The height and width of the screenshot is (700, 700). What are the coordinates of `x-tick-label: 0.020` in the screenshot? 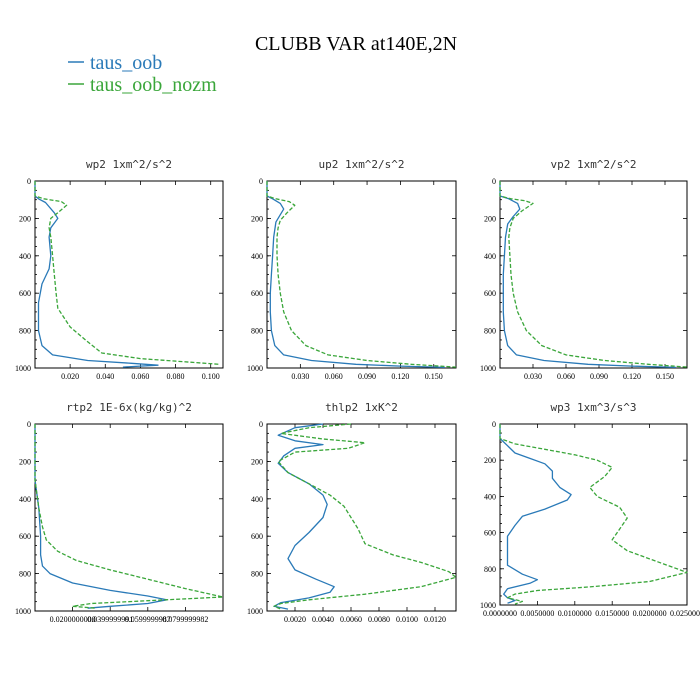 It's located at (70, 376).